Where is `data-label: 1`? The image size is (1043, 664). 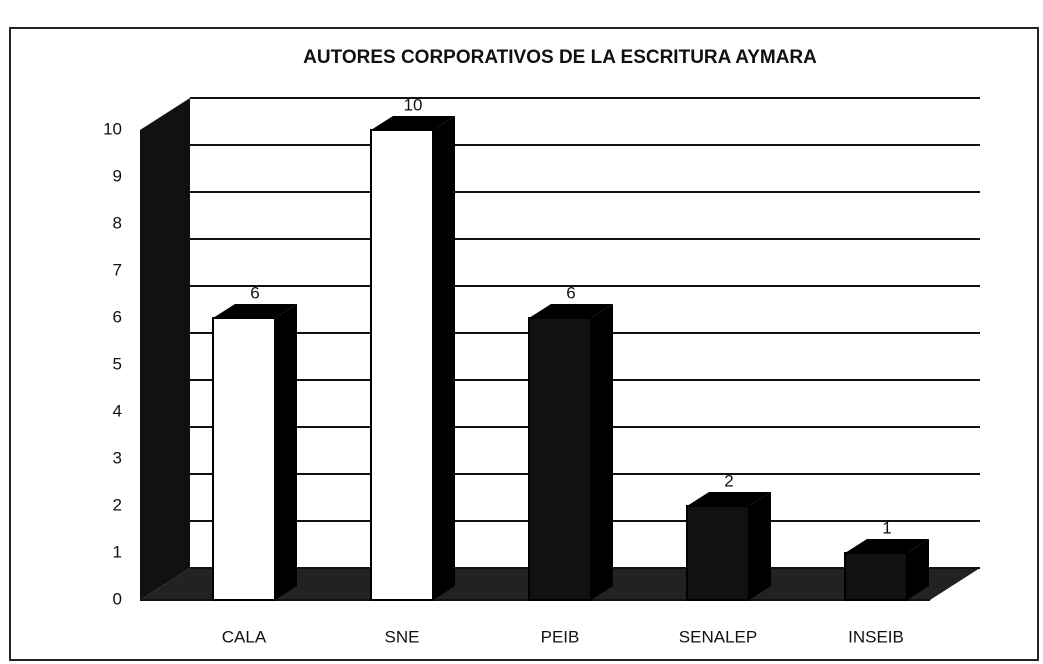 data-label: 1 is located at coordinates (886, 527).